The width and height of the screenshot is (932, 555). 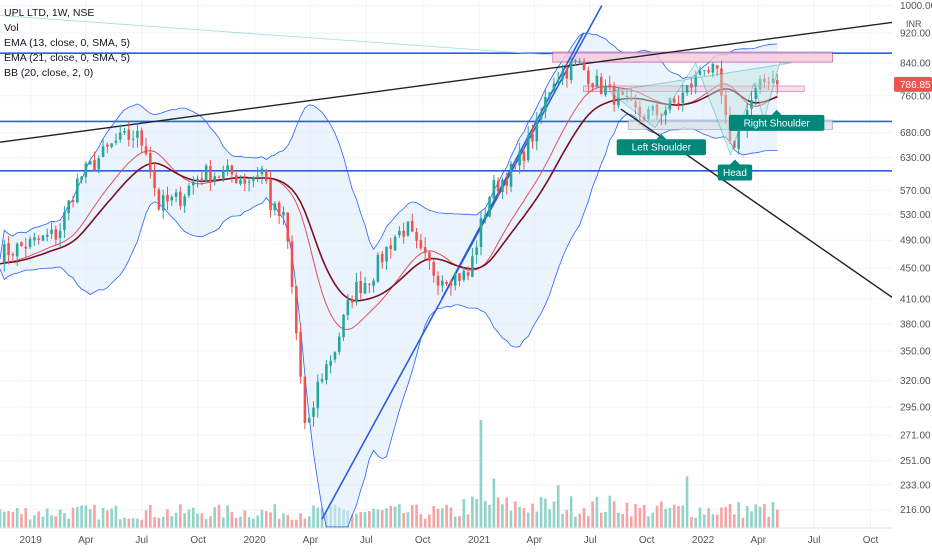 I want to click on price-tick-label: 840.00, so click(x=915, y=63).